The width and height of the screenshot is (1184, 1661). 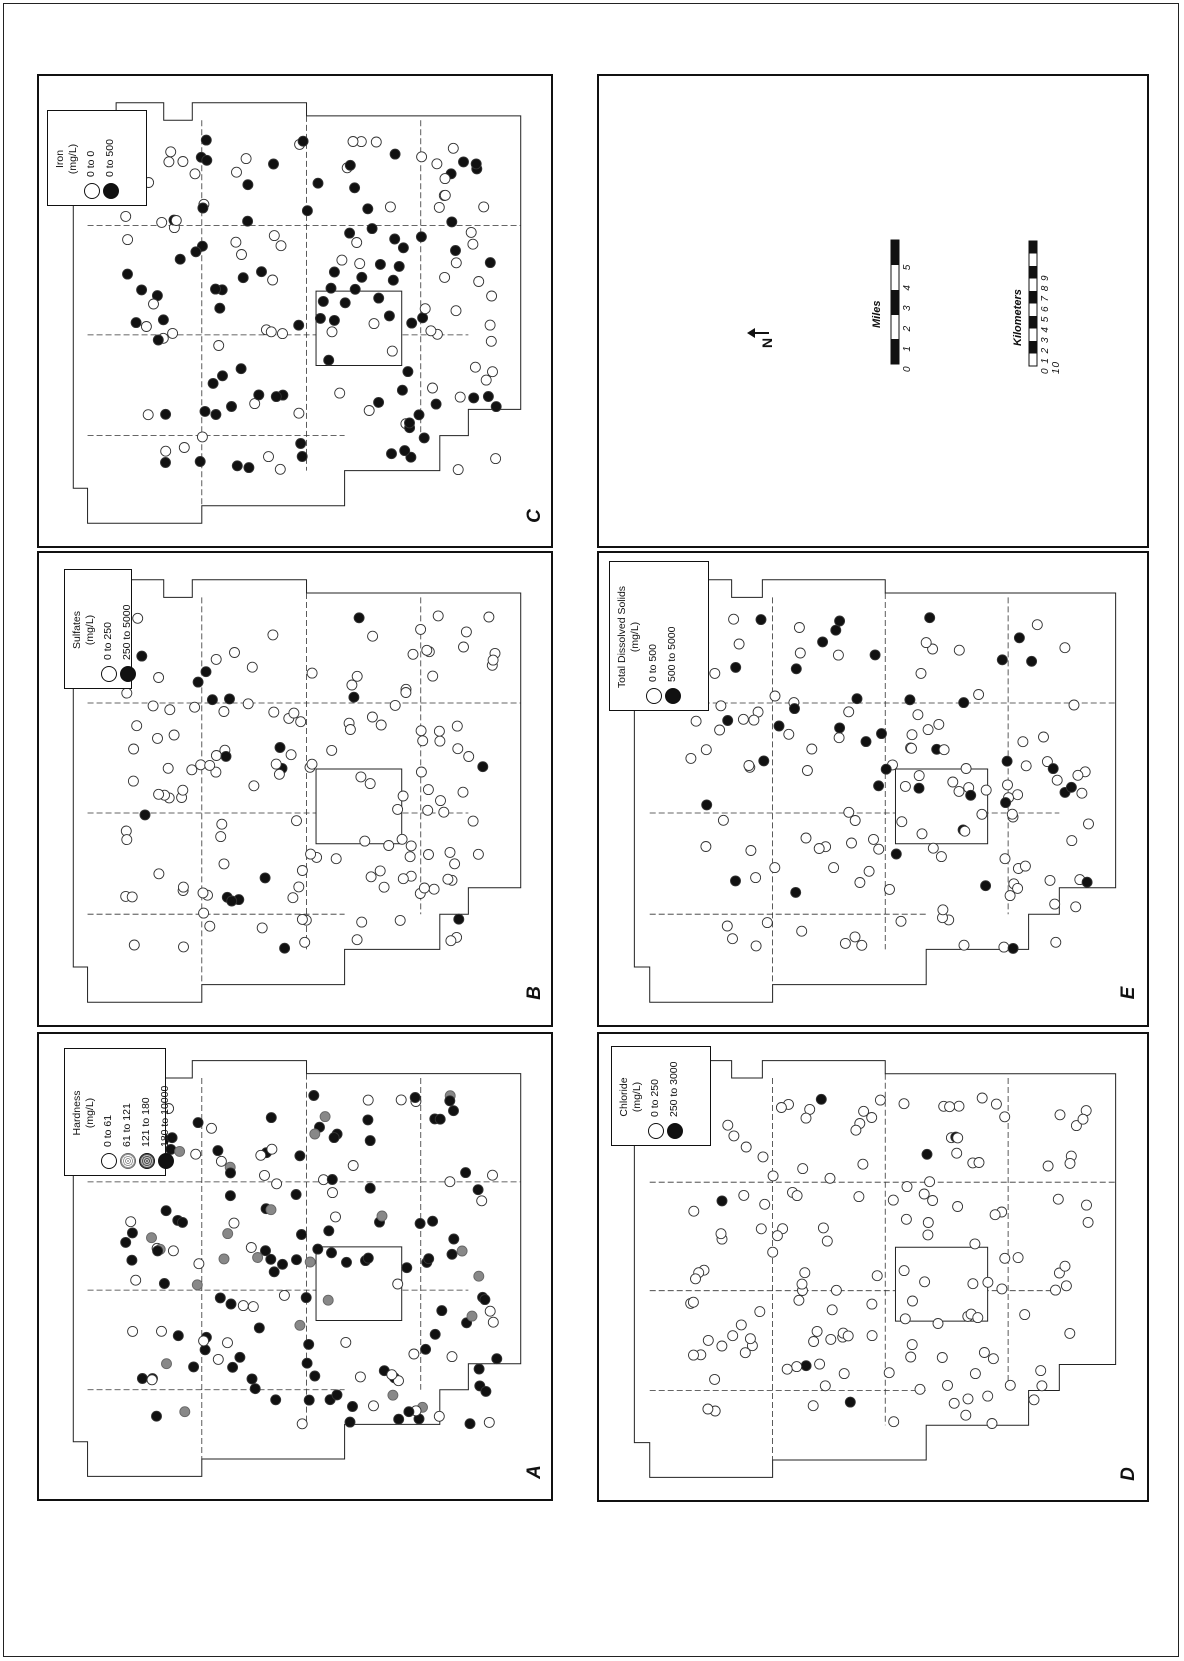 What do you see at coordinates (1128, 993) in the screenshot?
I see `panel-letter: E` at bounding box center [1128, 993].